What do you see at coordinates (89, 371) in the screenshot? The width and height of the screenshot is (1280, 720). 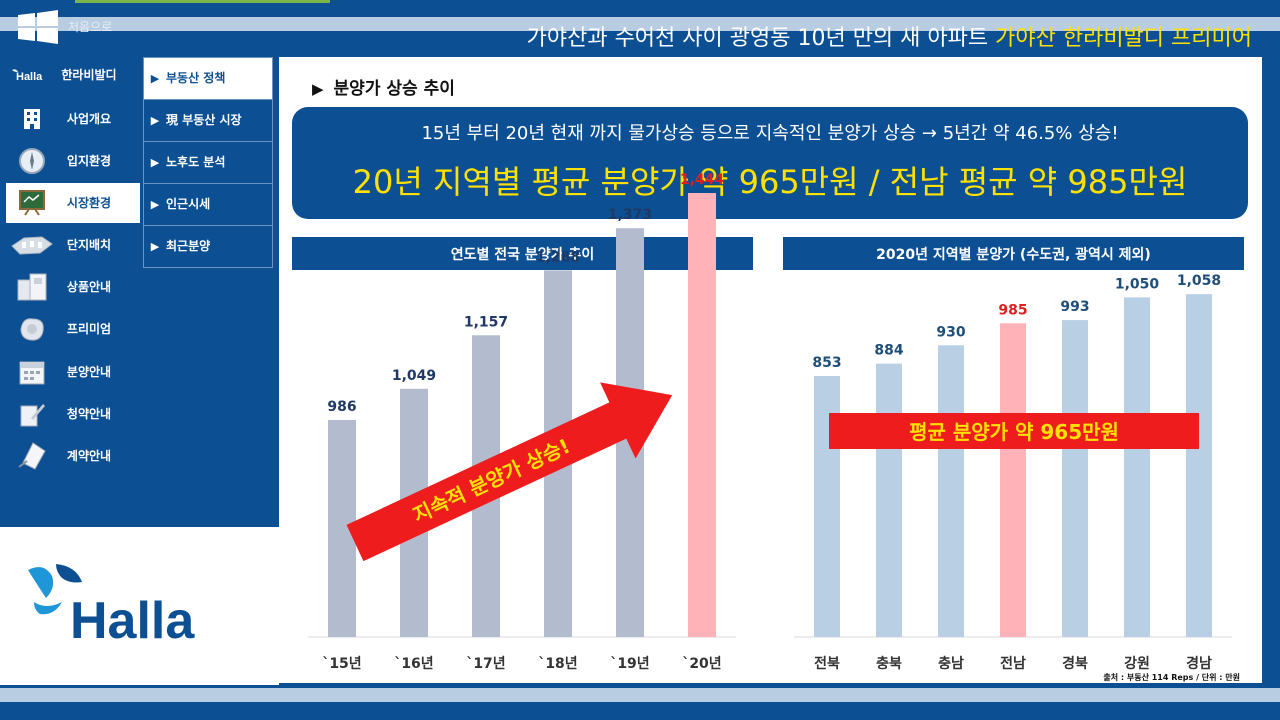 I see `sidebar-item-label: 분양안내` at bounding box center [89, 371].